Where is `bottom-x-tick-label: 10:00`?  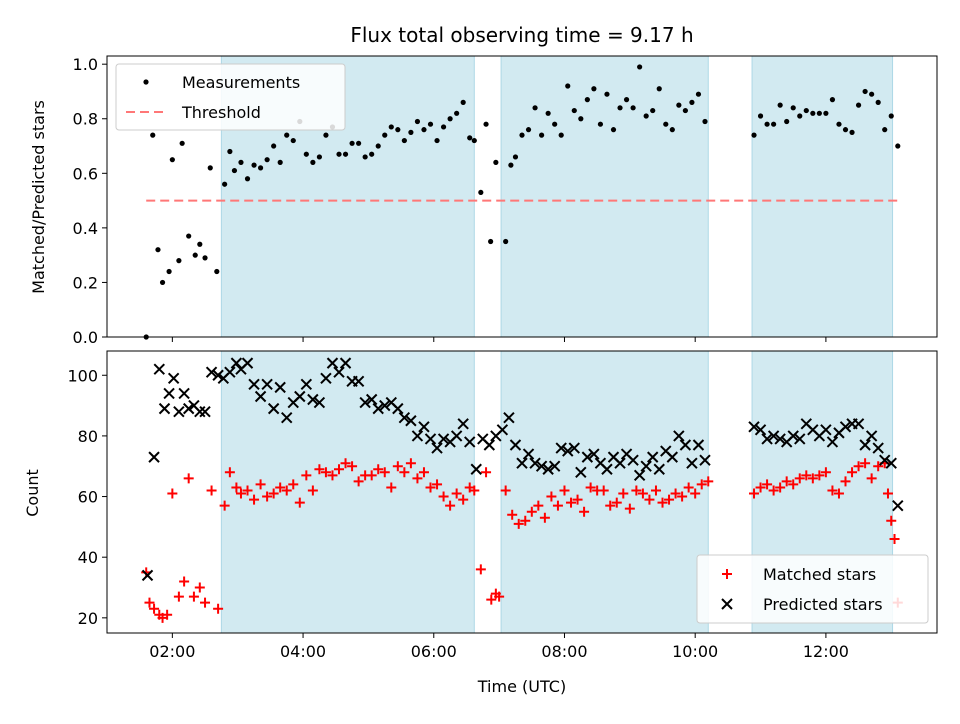 bottom-x-tick-label: 10:00 is located at coordinates (695, 651).